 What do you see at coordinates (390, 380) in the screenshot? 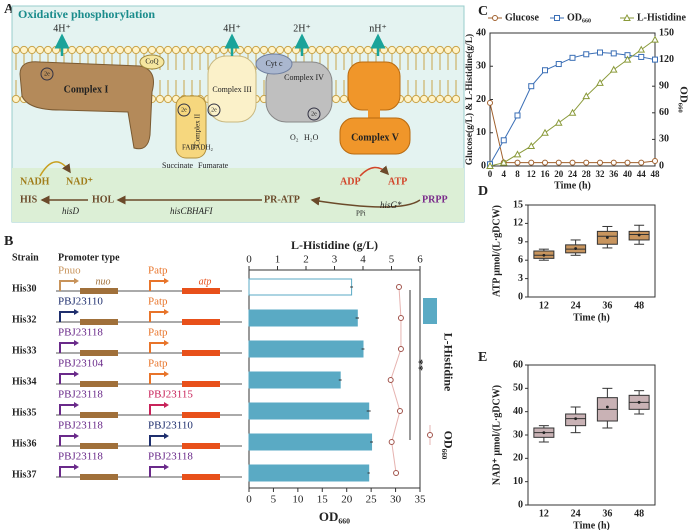
I see `od-point` at bounding box center [390, 380].